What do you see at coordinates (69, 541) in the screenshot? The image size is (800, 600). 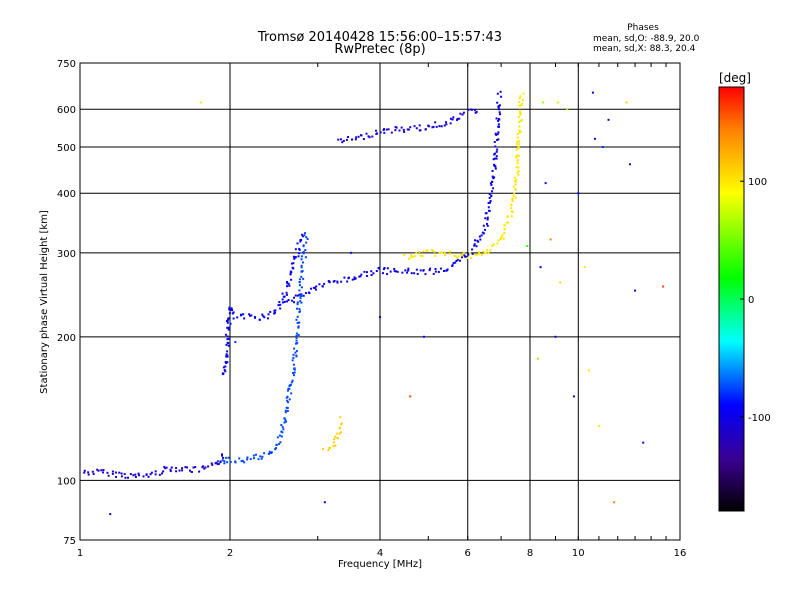 I see `y-tick-label: 75` at bounding box center [69, 541].